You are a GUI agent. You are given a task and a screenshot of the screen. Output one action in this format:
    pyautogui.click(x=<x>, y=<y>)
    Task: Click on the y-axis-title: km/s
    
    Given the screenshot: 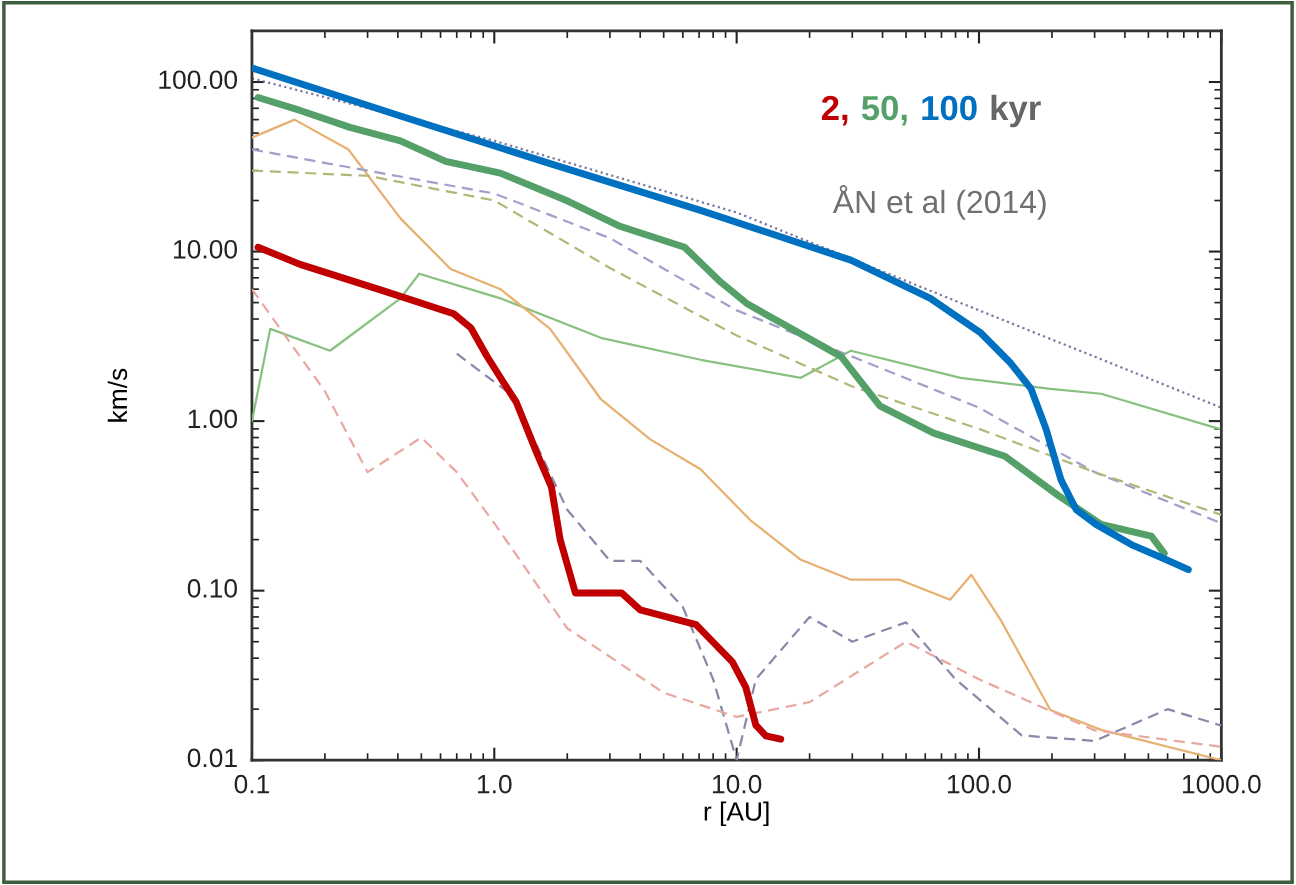 What is the action you would take?
    pyautogui.click(x=117, y=395)
    